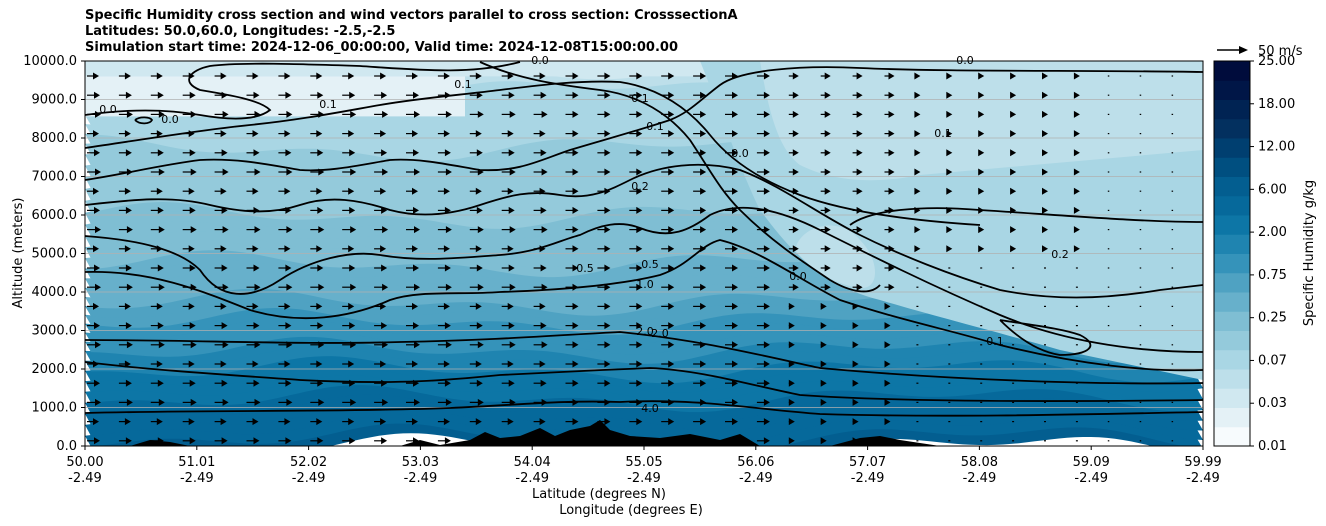 The width and height of the screenshot is (1326, 526). What do you see at coordinates (979, 462) in the screenshot?
I see `x-tick-label-lat: 58.08` at bounding box center [979, 462].